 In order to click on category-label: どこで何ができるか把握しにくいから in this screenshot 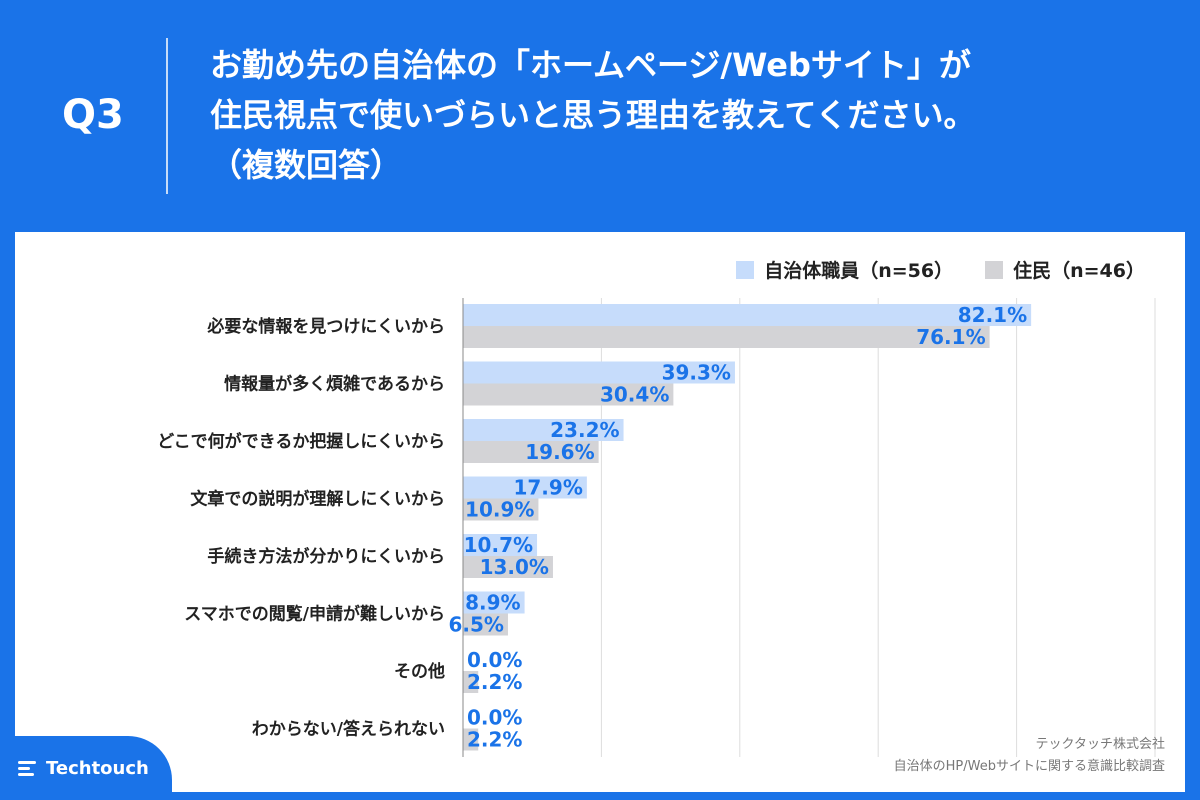, I will do `click(301, 441)`.